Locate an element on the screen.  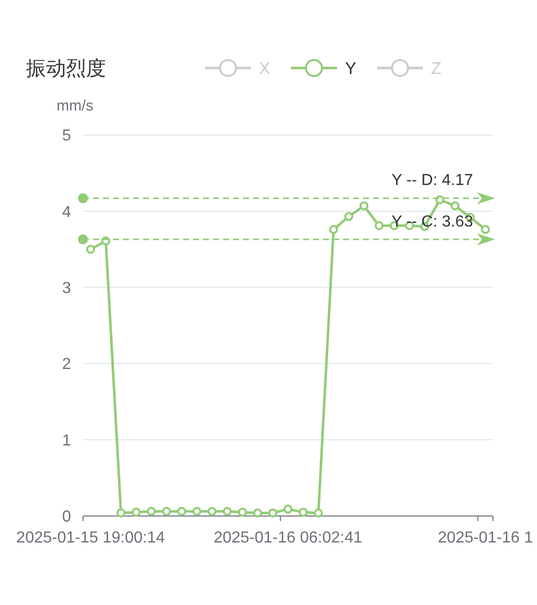
y-tick-label: 1 is located at coordinates (67, 441).